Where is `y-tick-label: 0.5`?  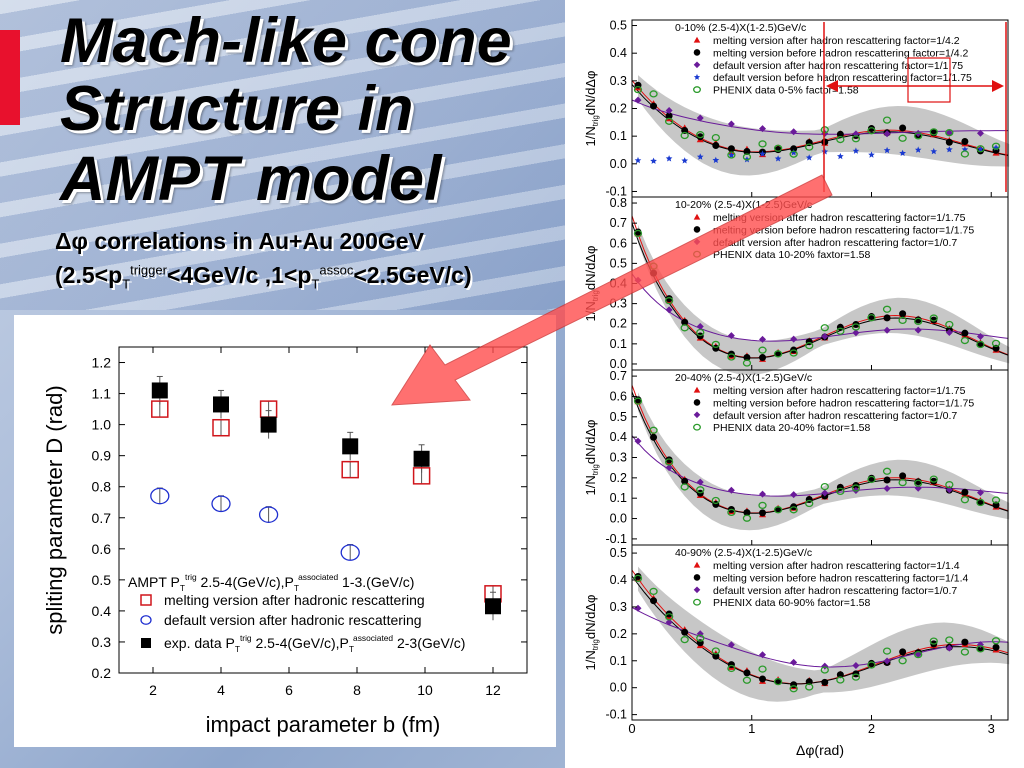 y-tick-label: 0.5 is located at coordinates (618, 417).